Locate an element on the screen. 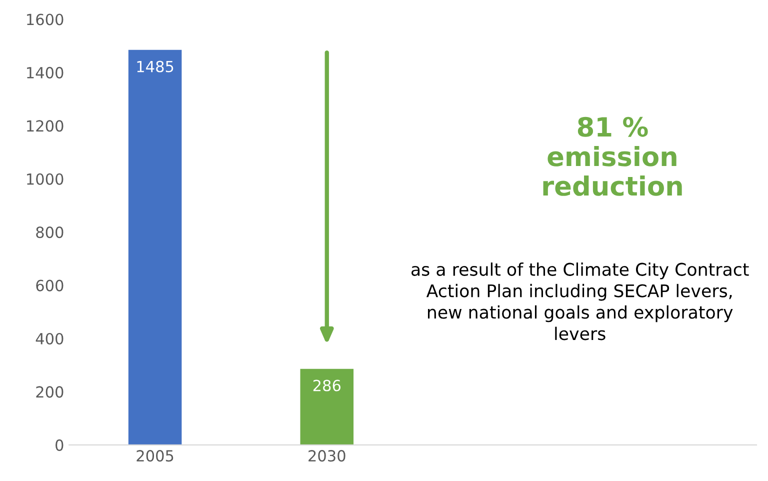 Image resolution: width=768 pixels, height=481 pixels. annotation: as a result of the Climate City Contract Action Plan including SECAP levers, new national goals and exploratory levers is located at coordinates (580, 301).